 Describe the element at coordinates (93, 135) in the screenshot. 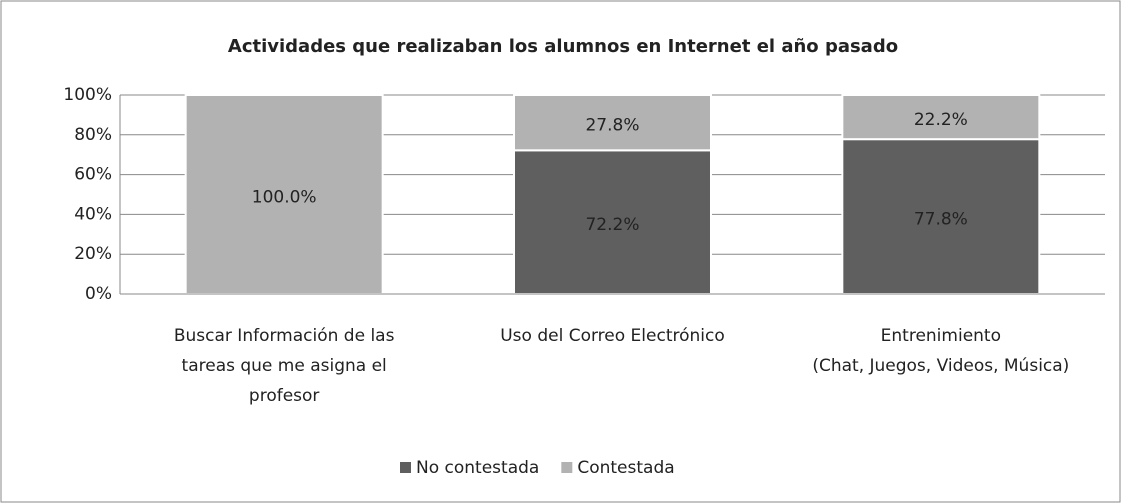

I see `y-tick-label: 80%` at that location.